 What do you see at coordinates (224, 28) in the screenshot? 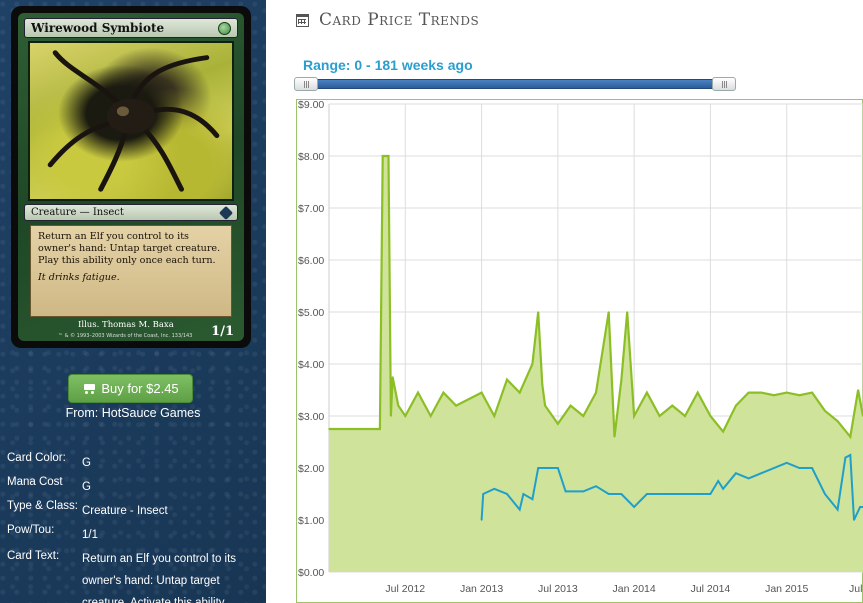
I see `green-mana-icon` at bounding box center [224, 28].